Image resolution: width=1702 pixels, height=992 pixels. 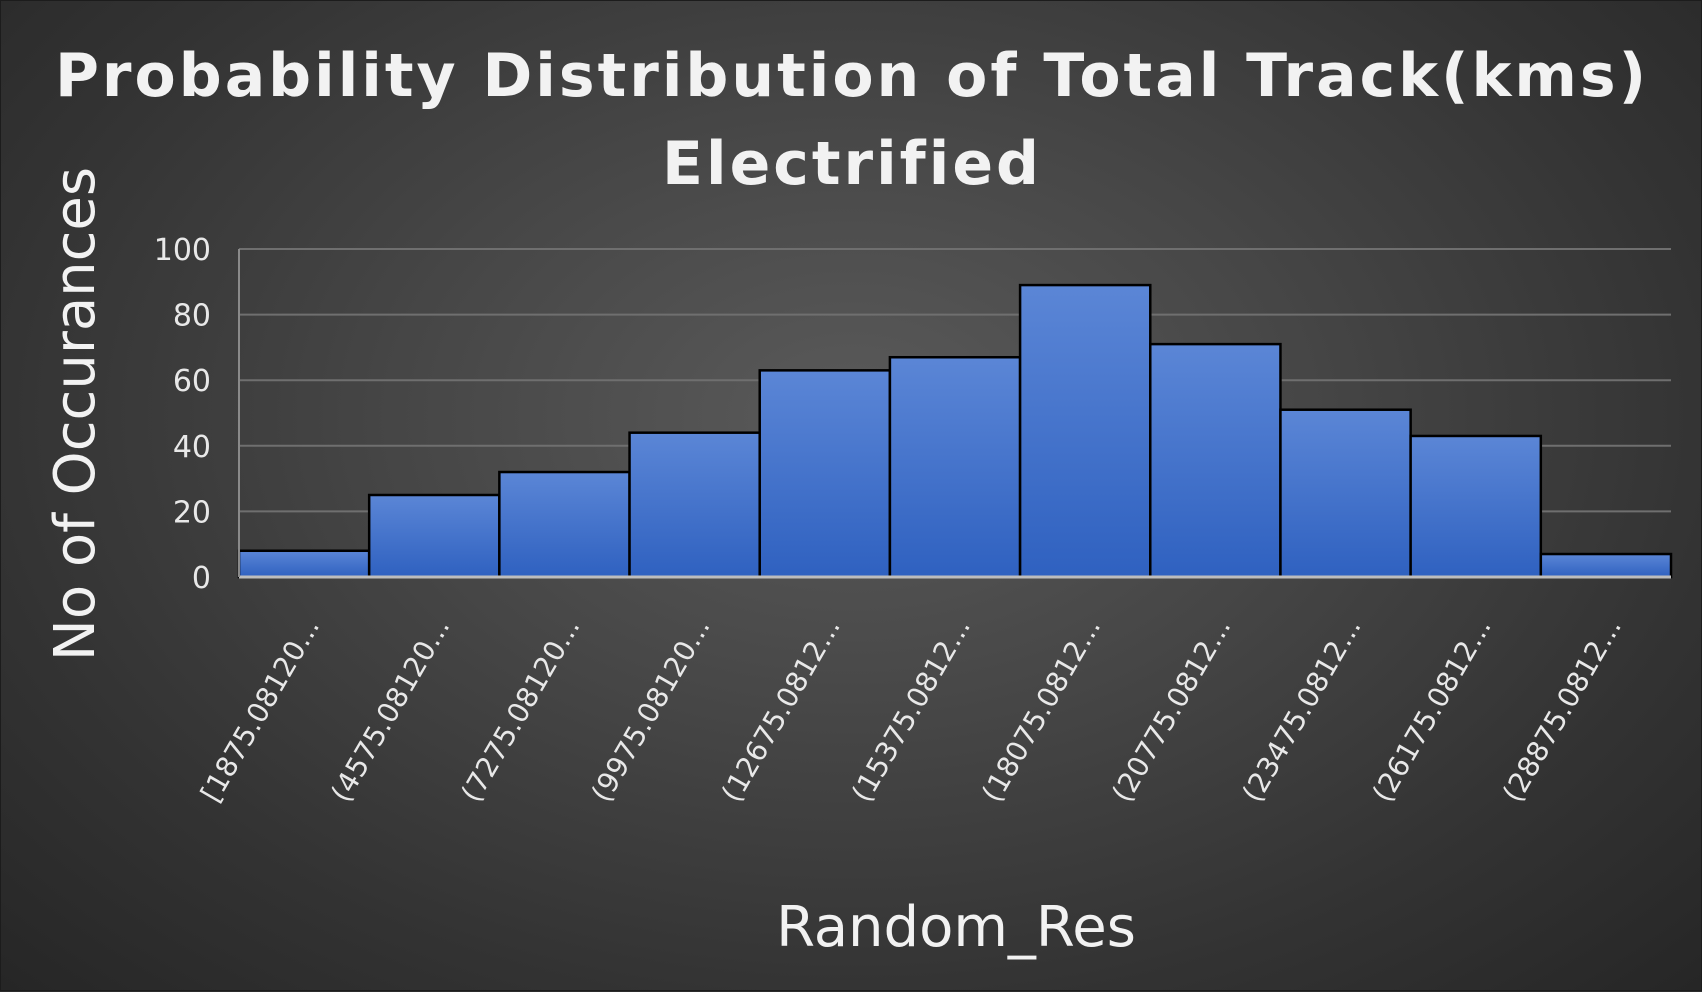 What do you see at coordinates (201, 578) in the screenshot?
I see `y-tick-label-0: 0` at bounding box center [201, 578].